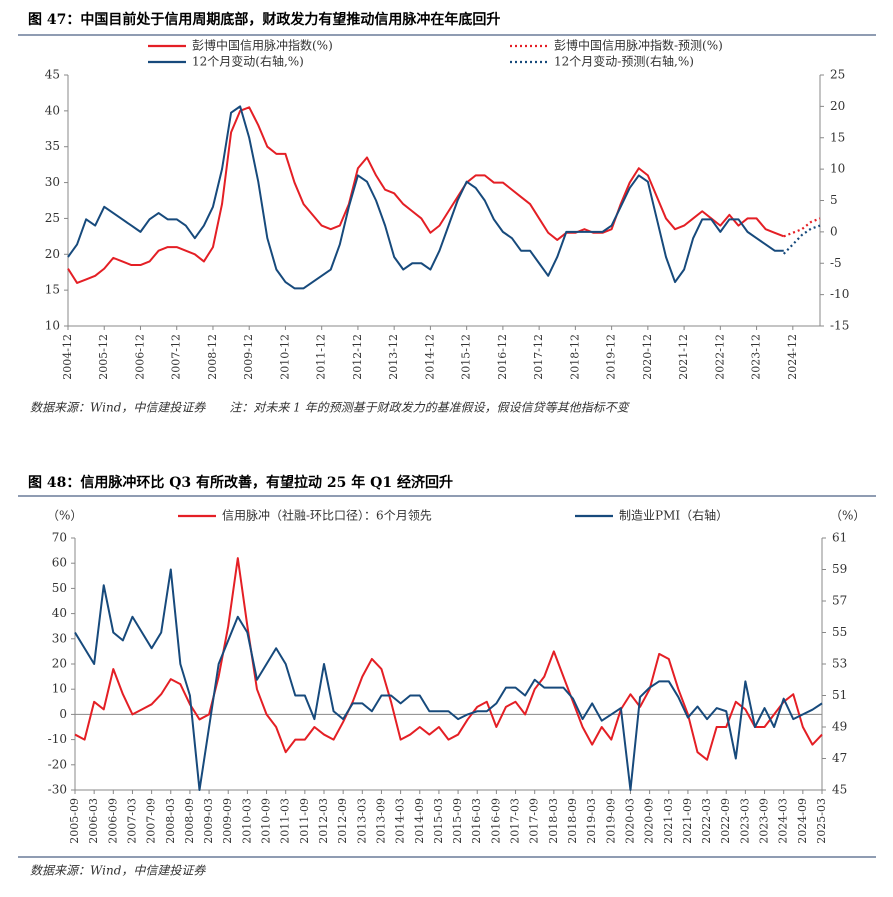  Describe the element at coordinates (393, 357) in the screenshot. I see `x-tick-label: 2013-12` at that location.